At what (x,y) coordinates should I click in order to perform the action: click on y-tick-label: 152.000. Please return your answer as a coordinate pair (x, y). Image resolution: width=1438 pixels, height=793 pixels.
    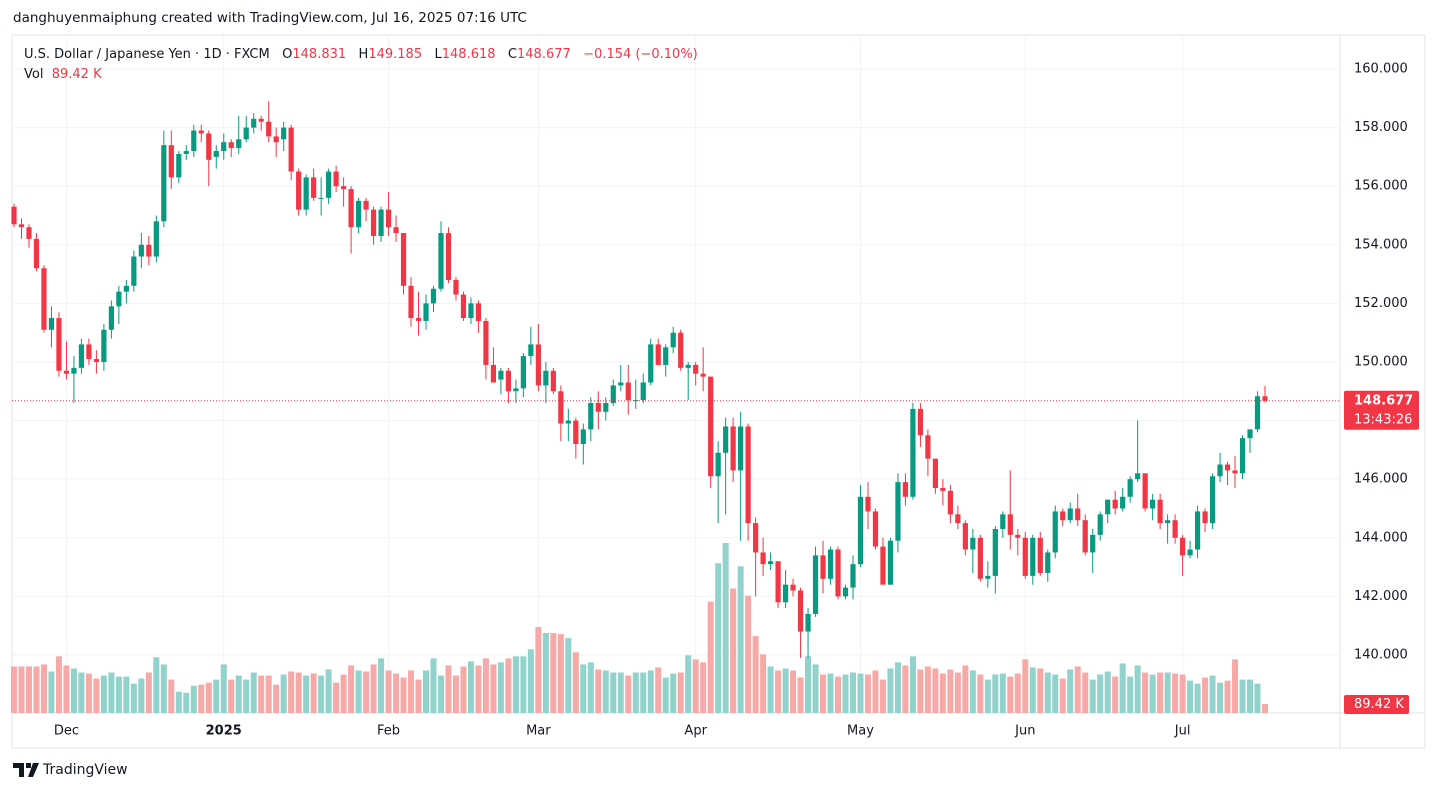
    Looking at the image, I should click on (1381, 303).